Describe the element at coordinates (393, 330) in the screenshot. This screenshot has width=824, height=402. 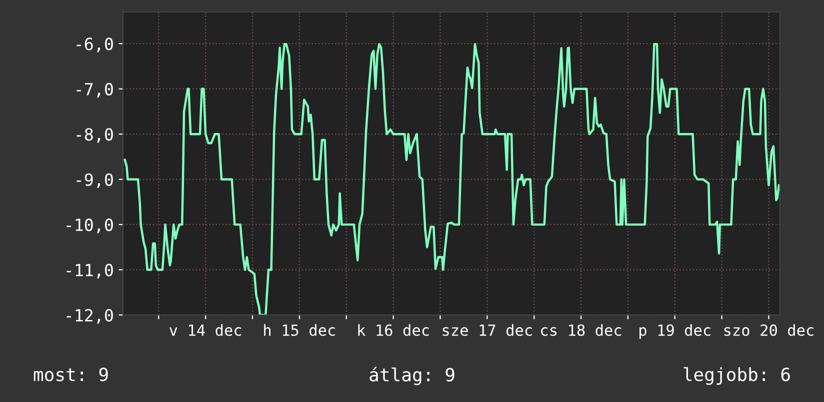
I see `x-tick-label: k 16 dec` at that location.